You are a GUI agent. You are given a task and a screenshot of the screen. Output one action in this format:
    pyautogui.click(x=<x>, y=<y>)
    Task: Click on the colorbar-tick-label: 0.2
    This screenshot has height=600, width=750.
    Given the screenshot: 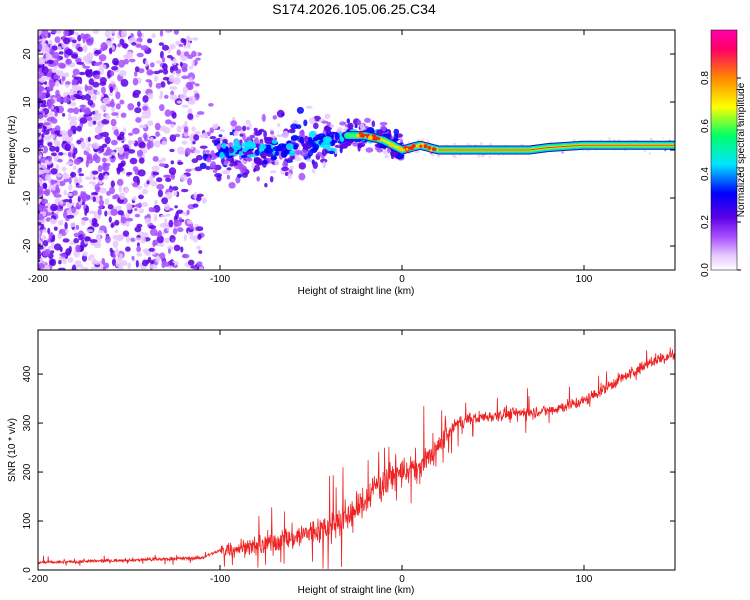 What is the action you would take?
    pyautogui.click(x=705, y=222)
    